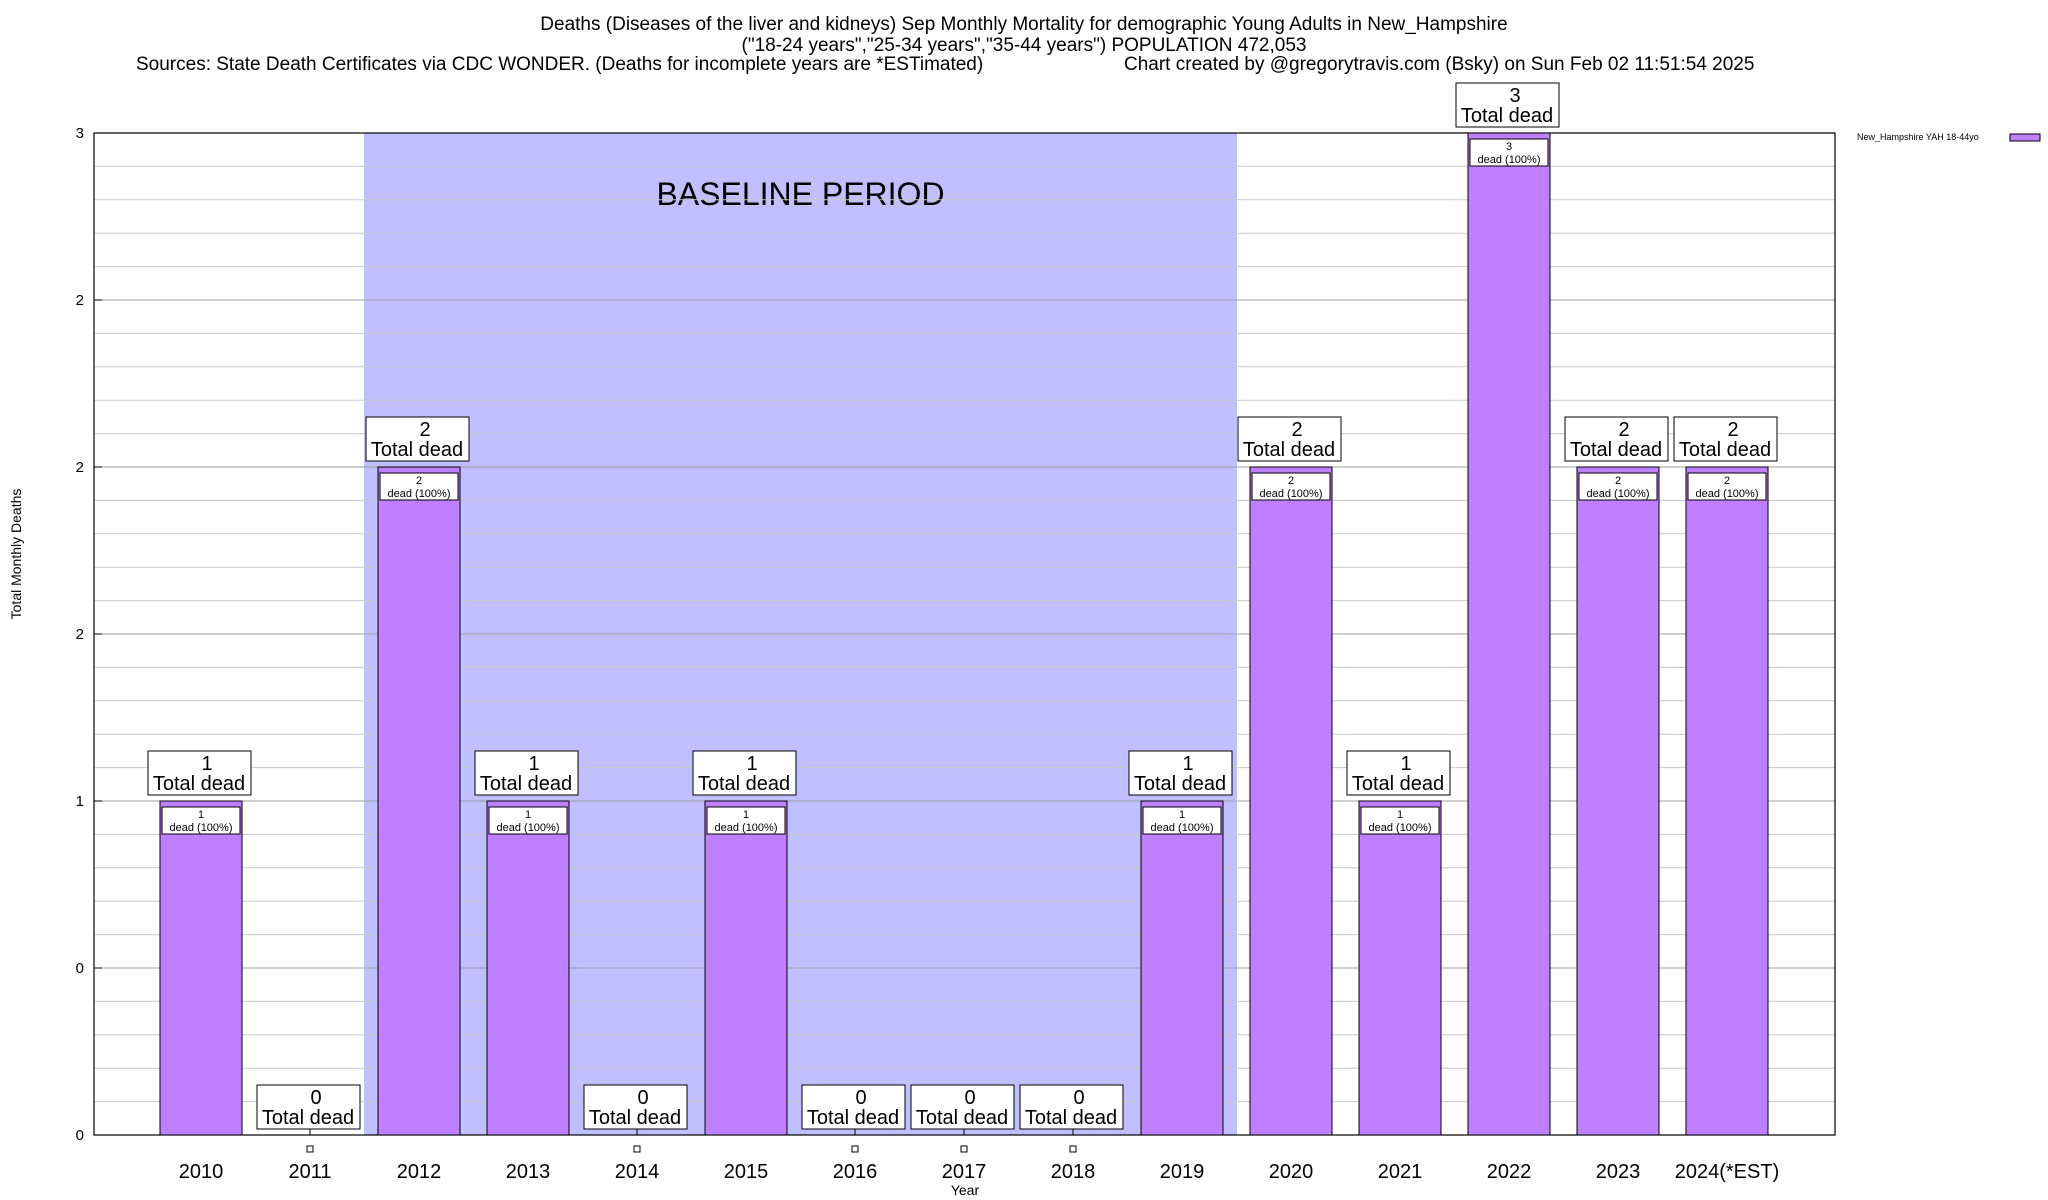  Describe the element at coordinates (746, 1172) in the screenshot. I see `x-tick-label: 2015` at that location.